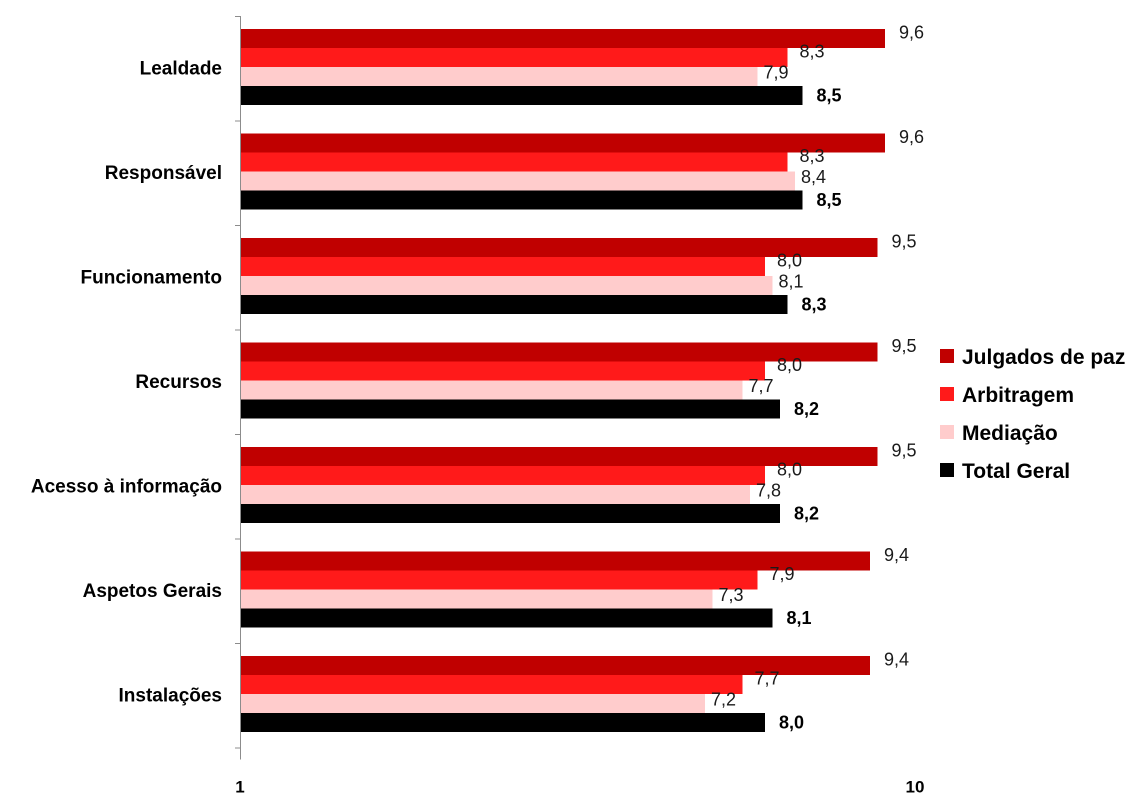 The image size is (1139, 812). What do you see at coordinates (151, 277) in the screenshot?
I see `category-label: Funcionamento` at bounding box center [151, 277].